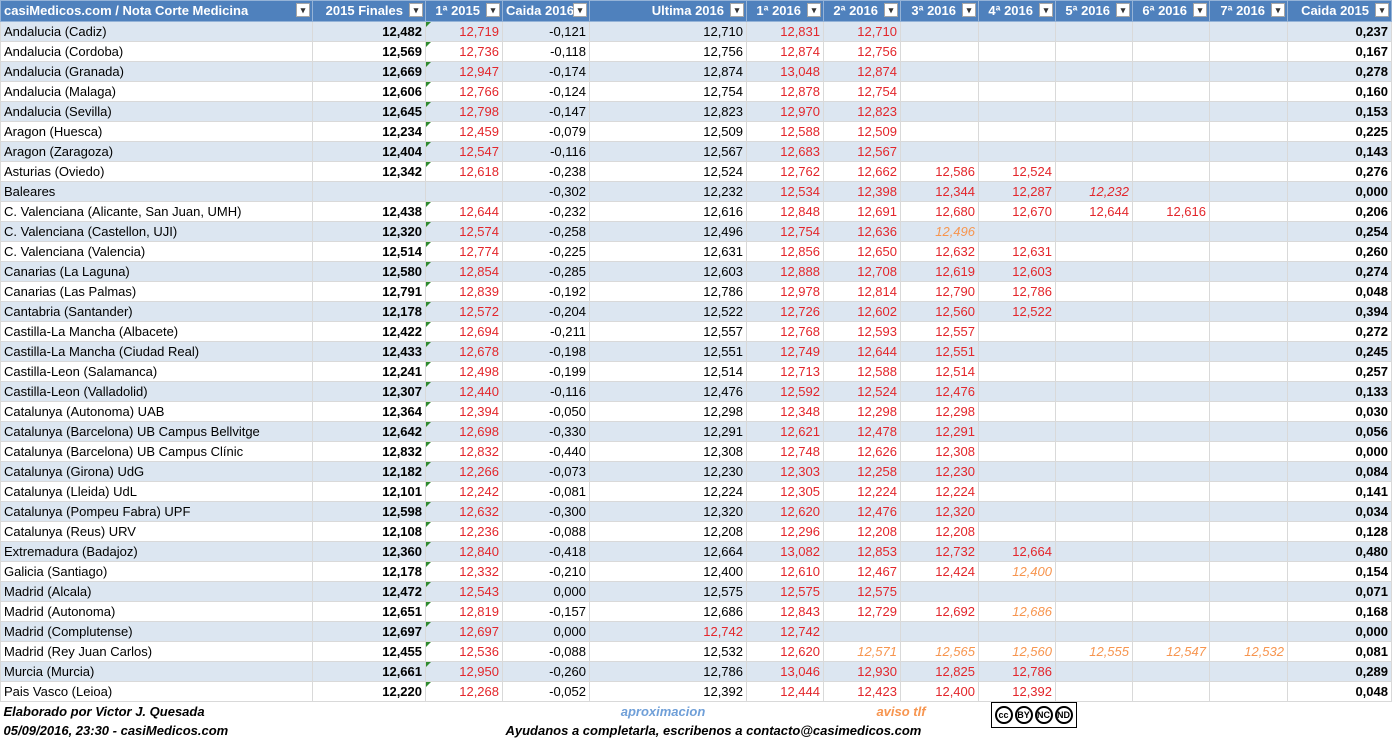 Image resolution: width=1392 pixels, height=741 pixels. Describe the element at coordinates (1094, 211) in the screenshot. I see `table-cell: 12,644` at that location.